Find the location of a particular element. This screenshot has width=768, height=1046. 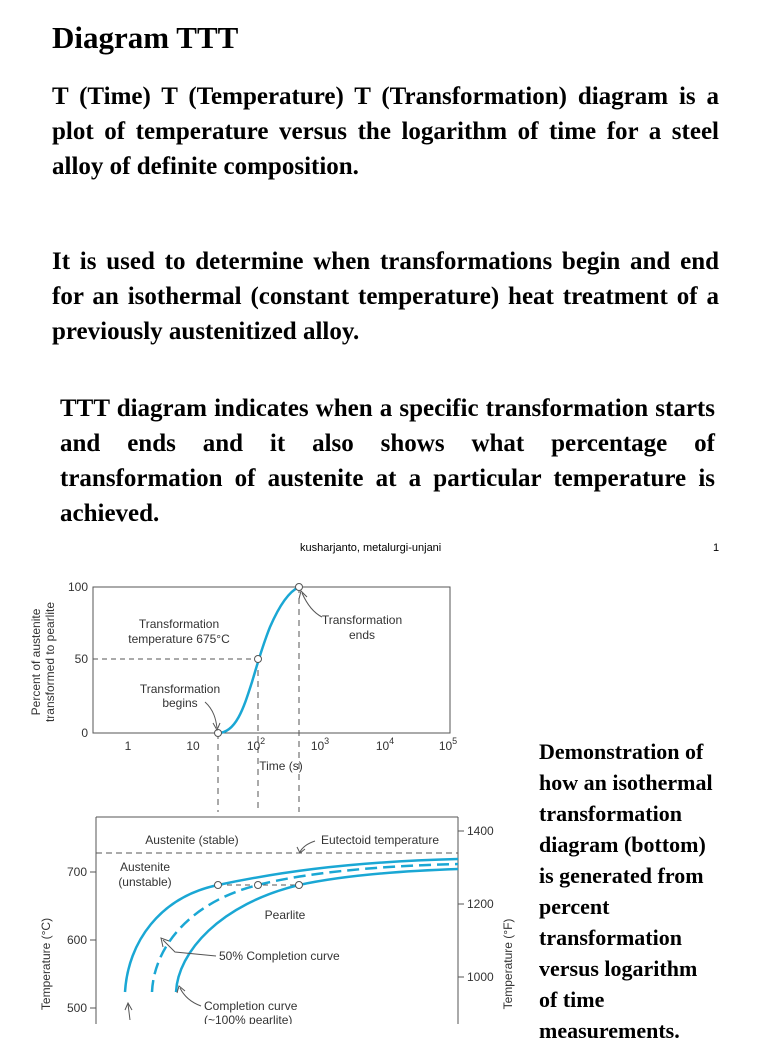

label-pearlite: Pearlite is located at coordinates (285, 915).